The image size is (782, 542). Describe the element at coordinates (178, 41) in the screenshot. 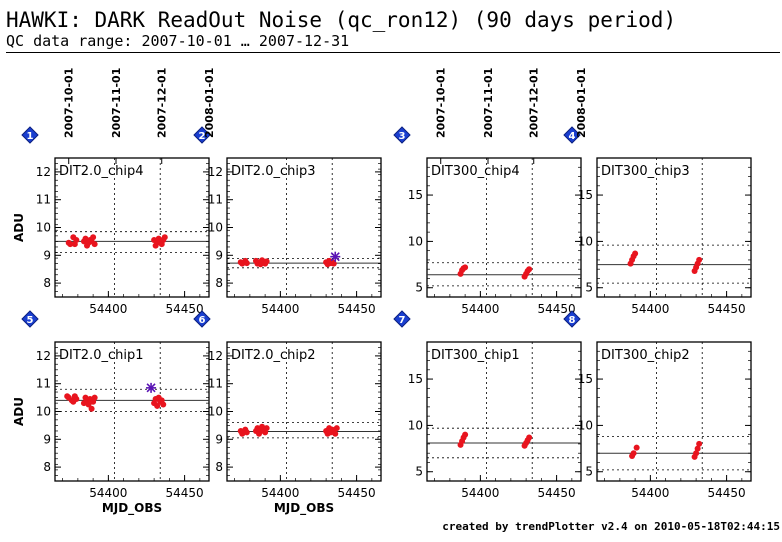

I see `page-subtitle: QC data range: 2007-10-01 … 2007-12-31` at that location.